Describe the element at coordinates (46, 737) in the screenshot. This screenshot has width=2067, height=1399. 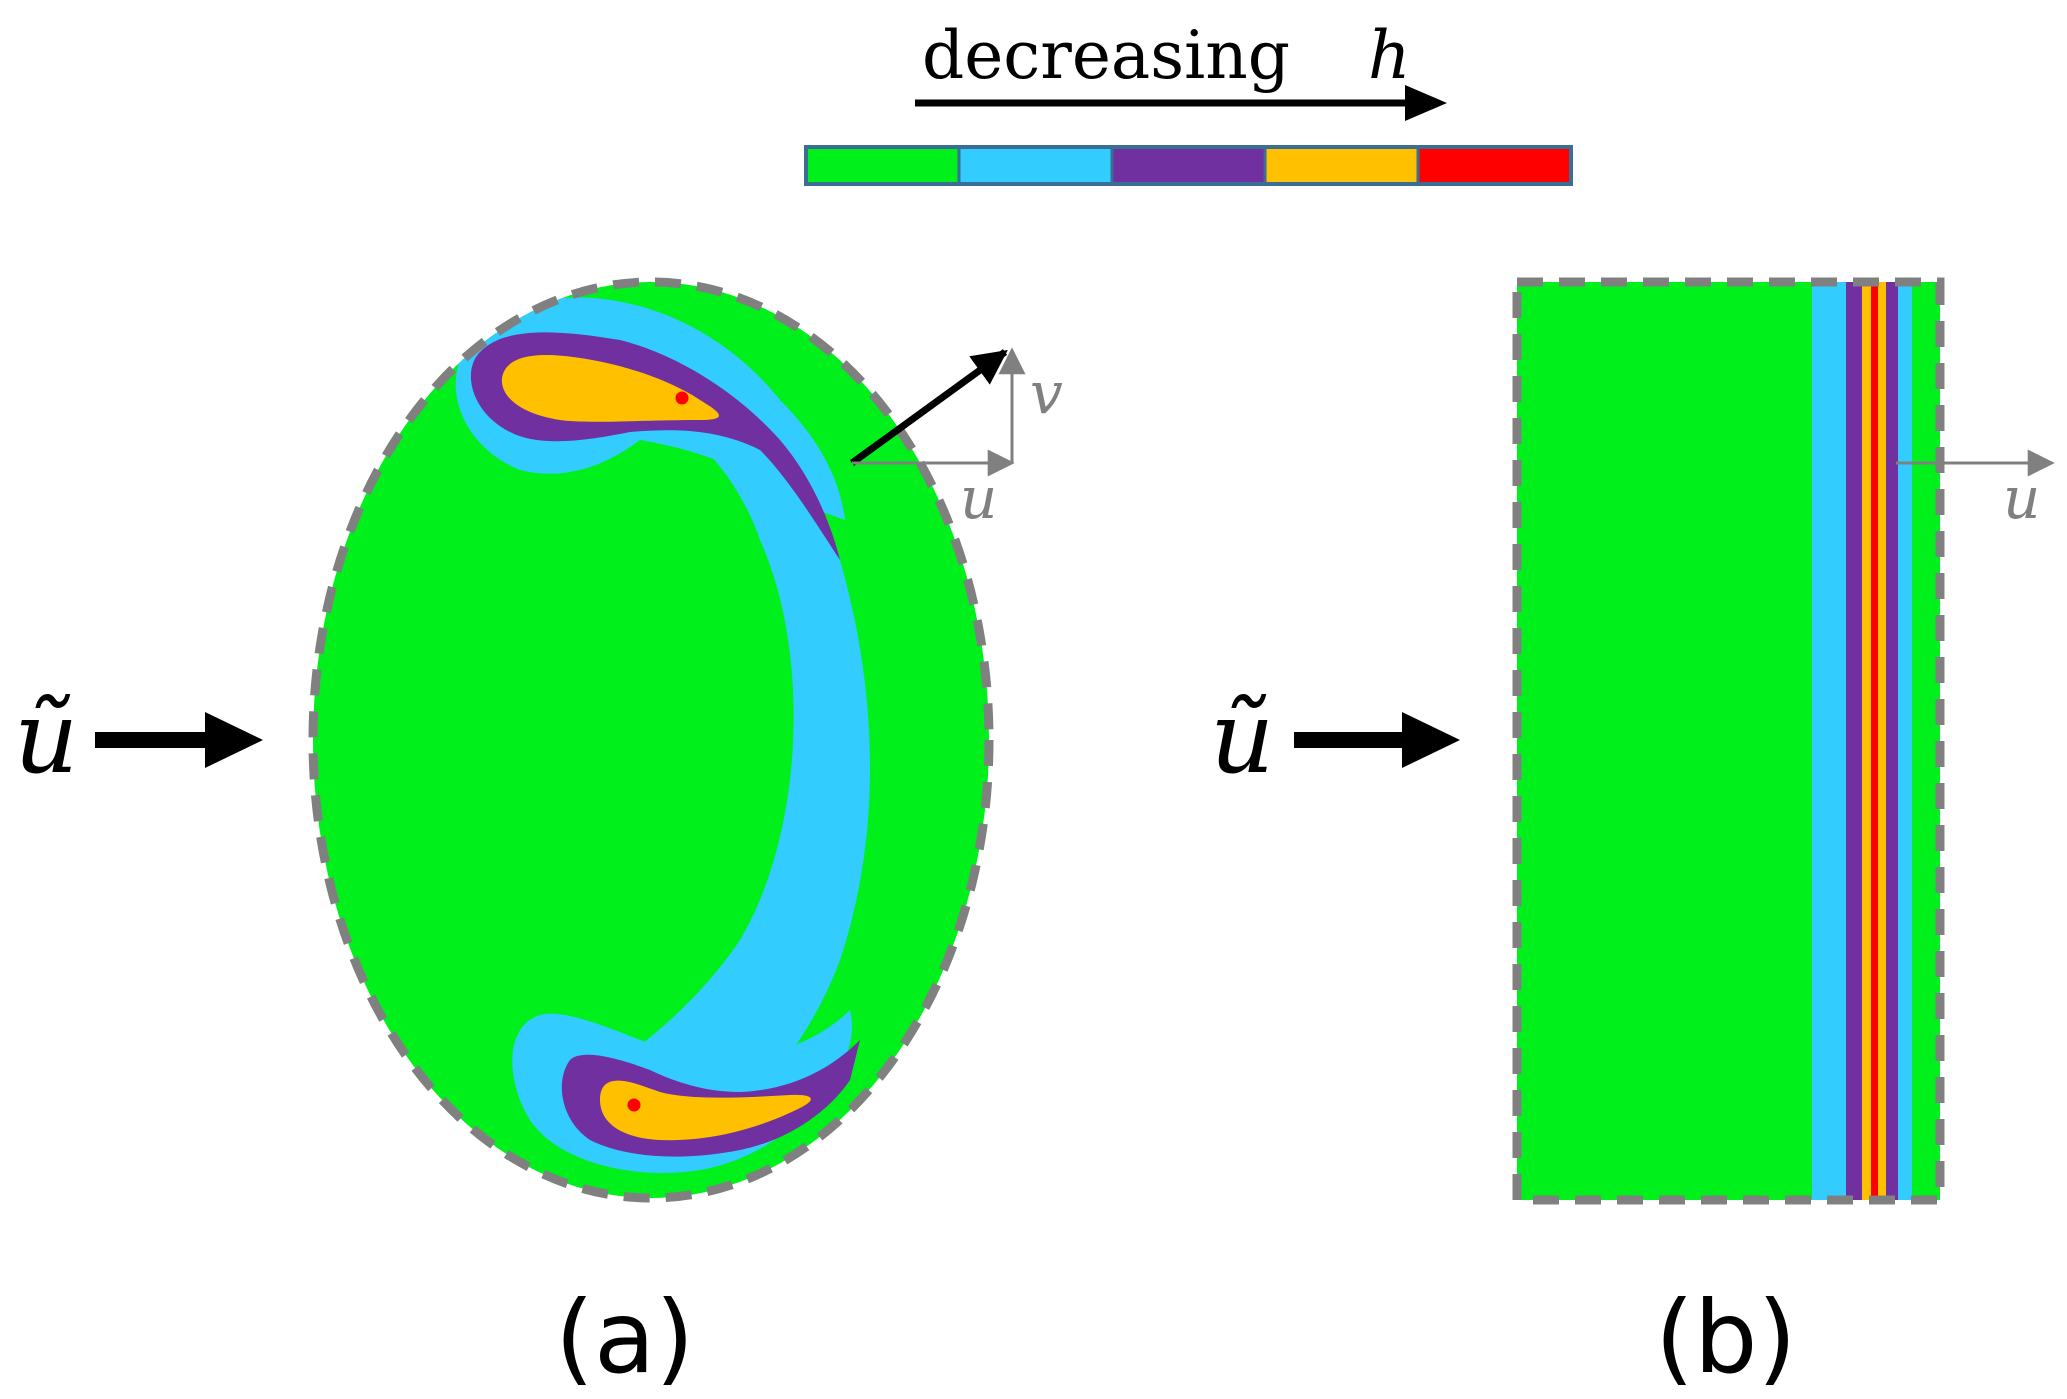
I see `panel-a-incident-label: ũ` at that location.